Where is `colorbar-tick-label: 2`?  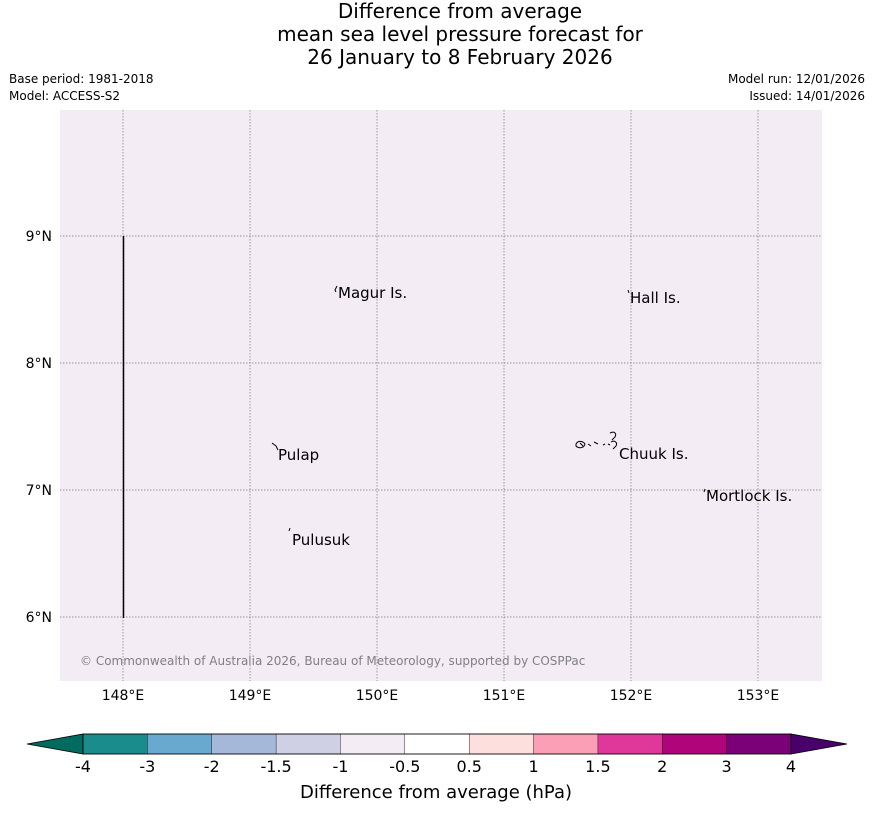 colorbar-tick-label: 2 is located at coordinates (662, 766).